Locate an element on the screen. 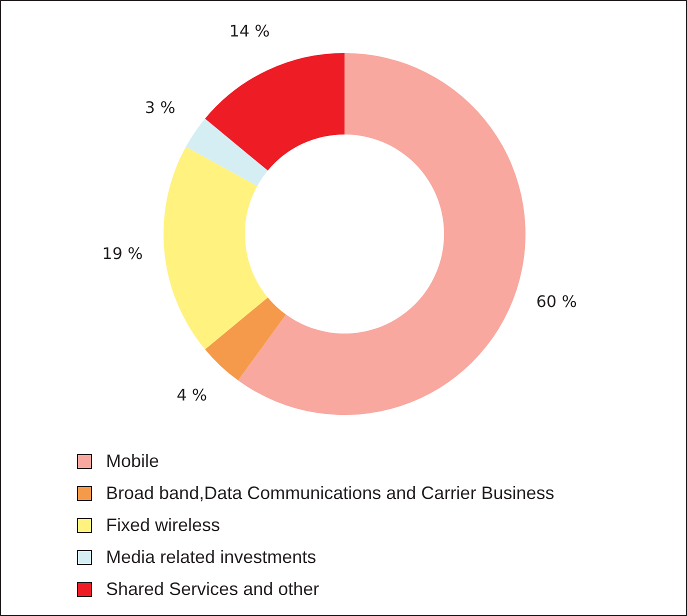  data-label: 3 % is located at coordinates (160, 107).